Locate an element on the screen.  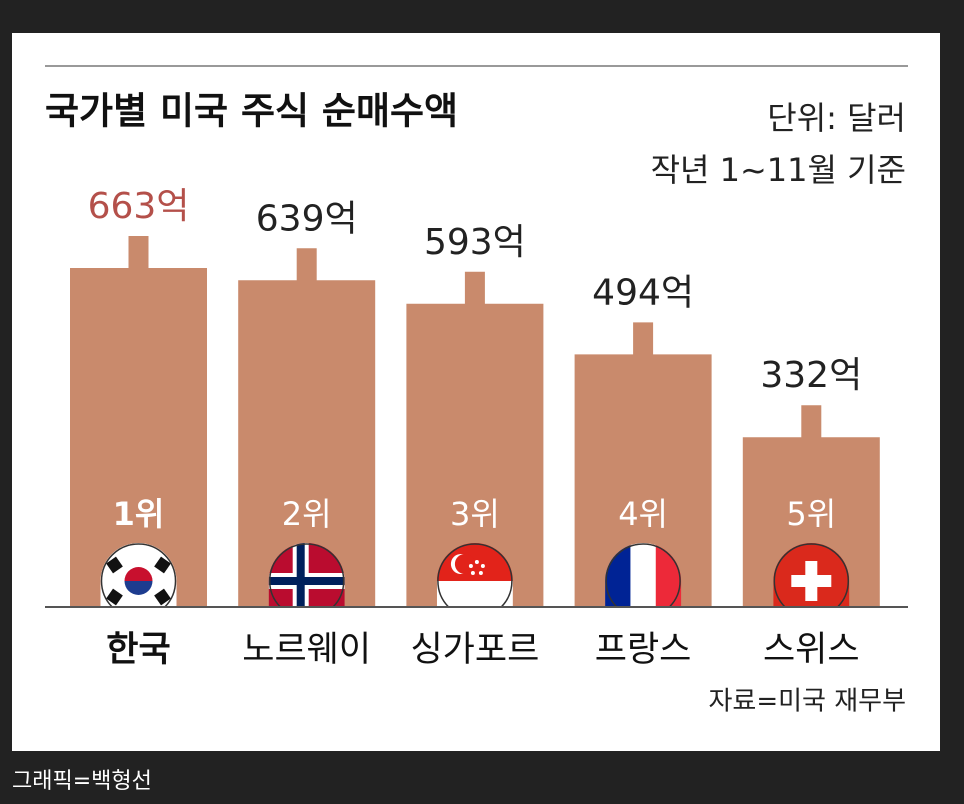
flag-yin is located at coordinates (138, 574).